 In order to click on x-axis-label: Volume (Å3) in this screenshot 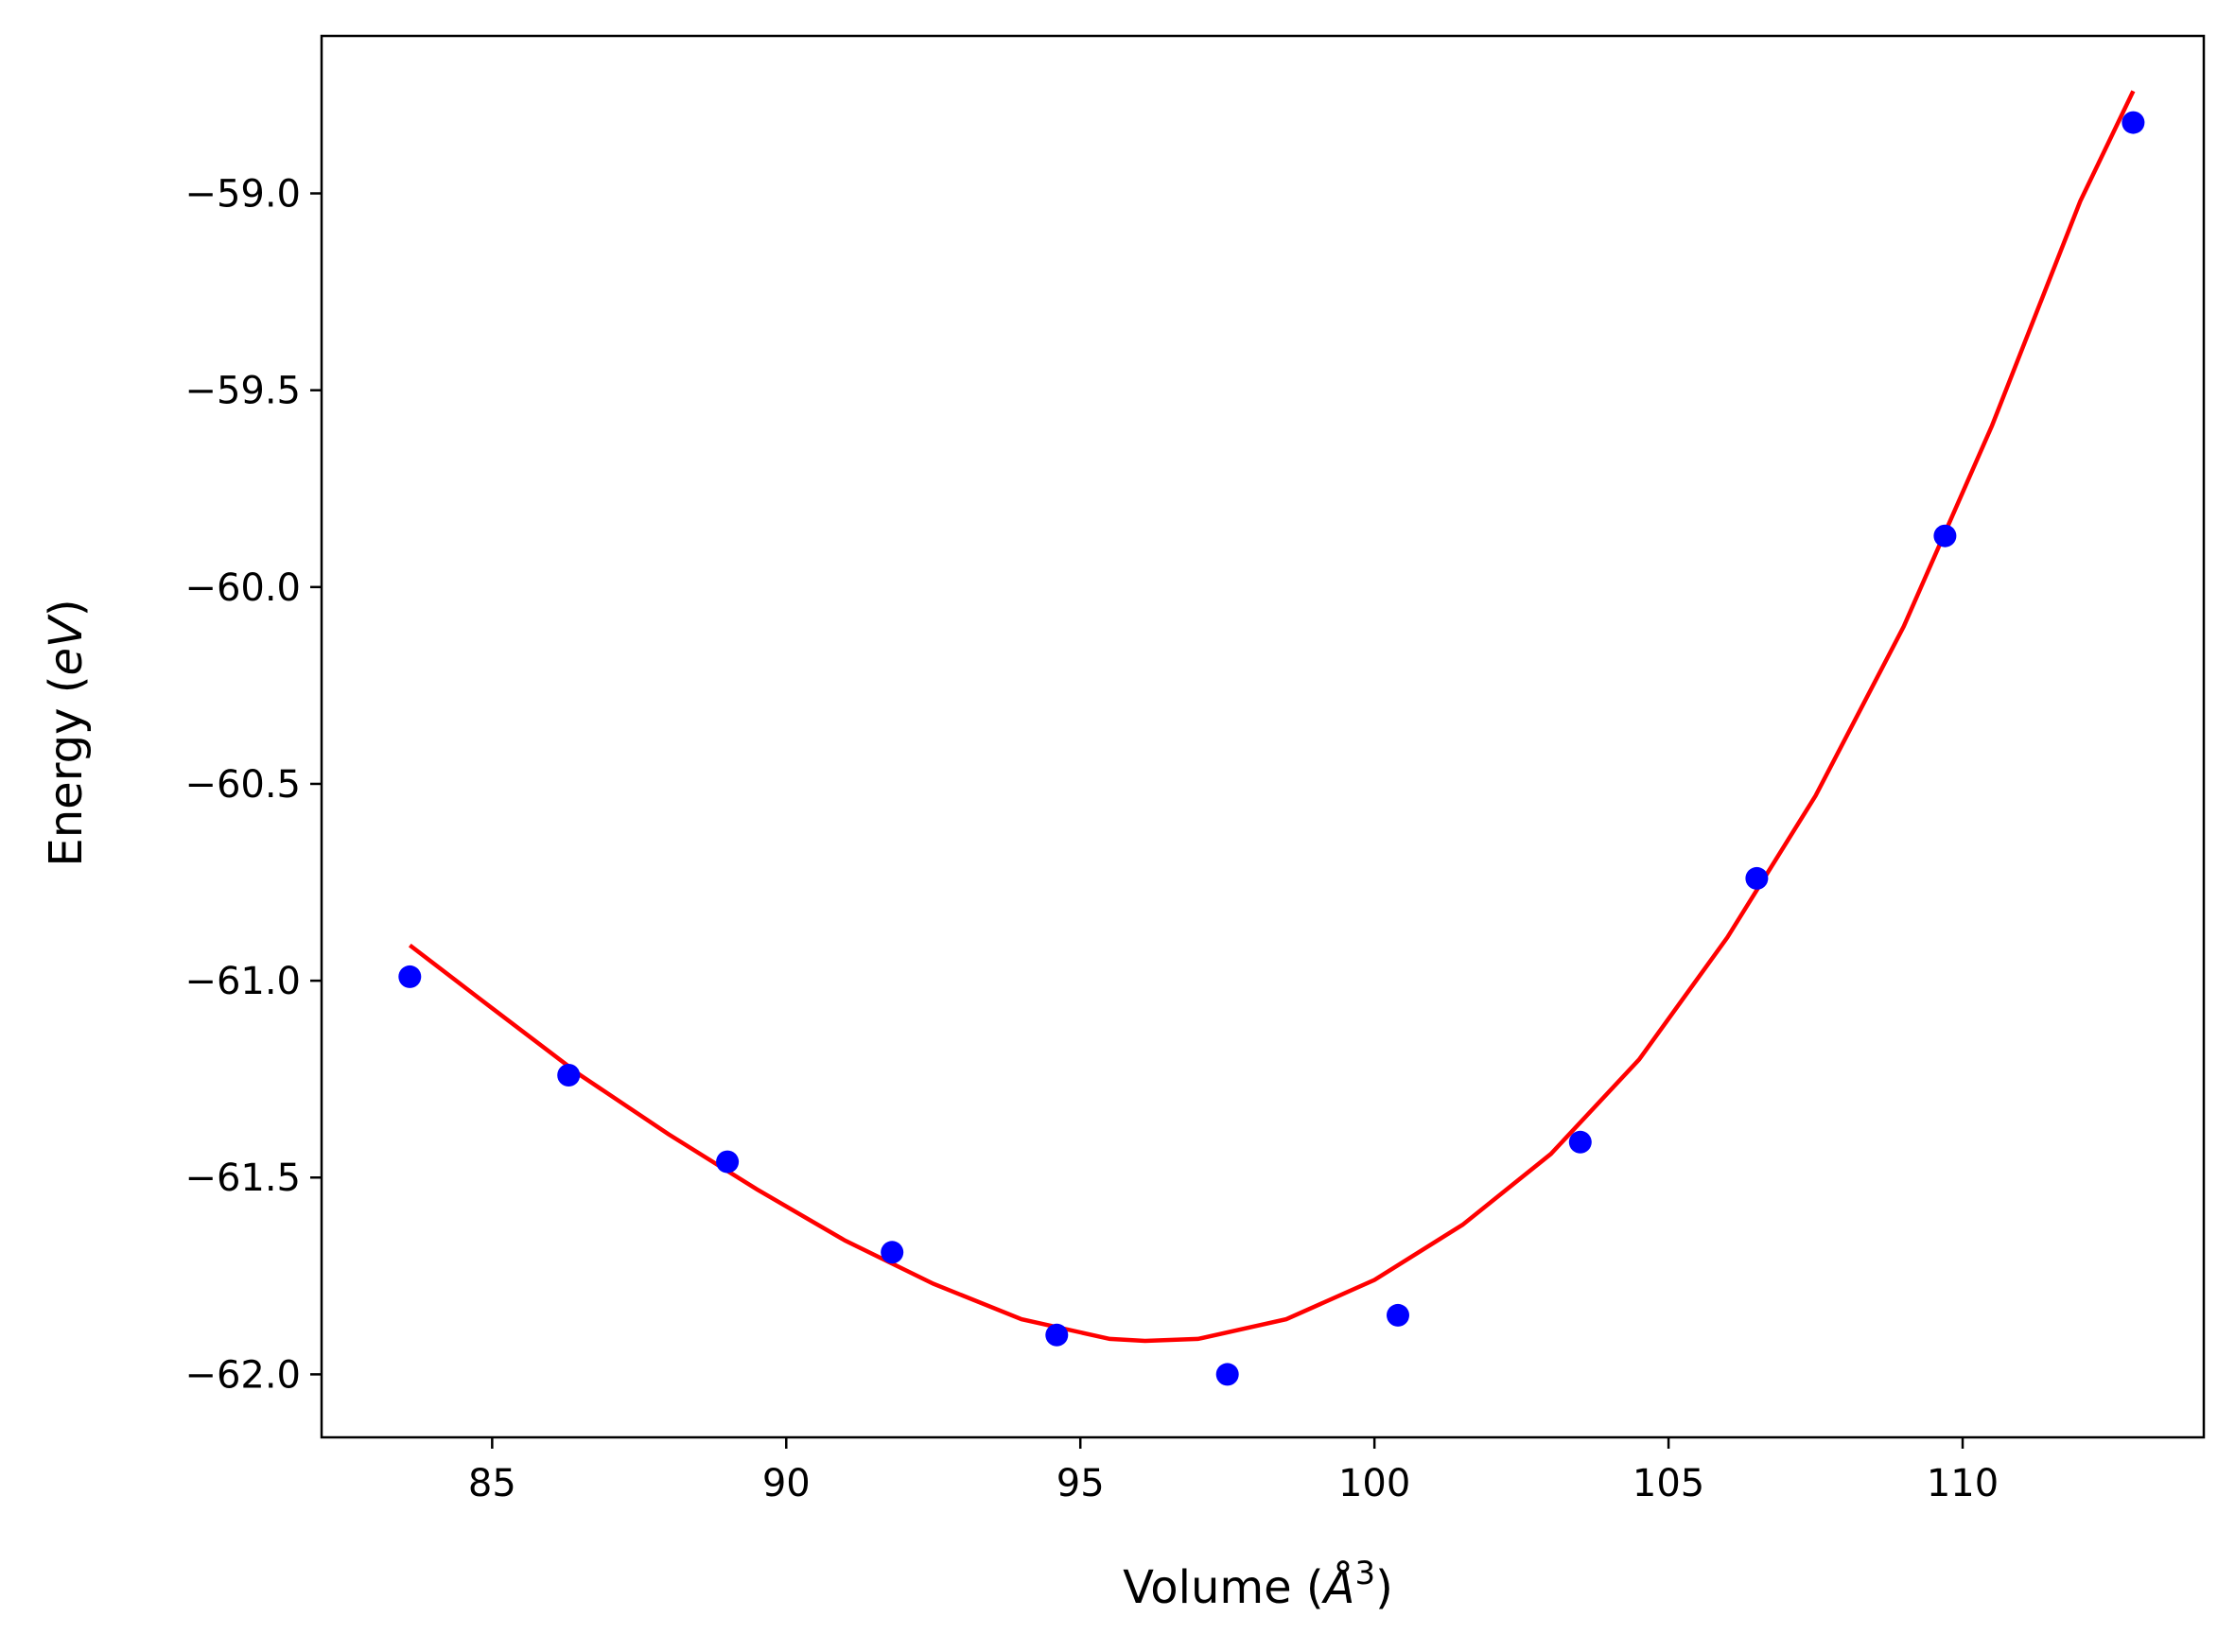, I will do `click(1258, 1585)`.